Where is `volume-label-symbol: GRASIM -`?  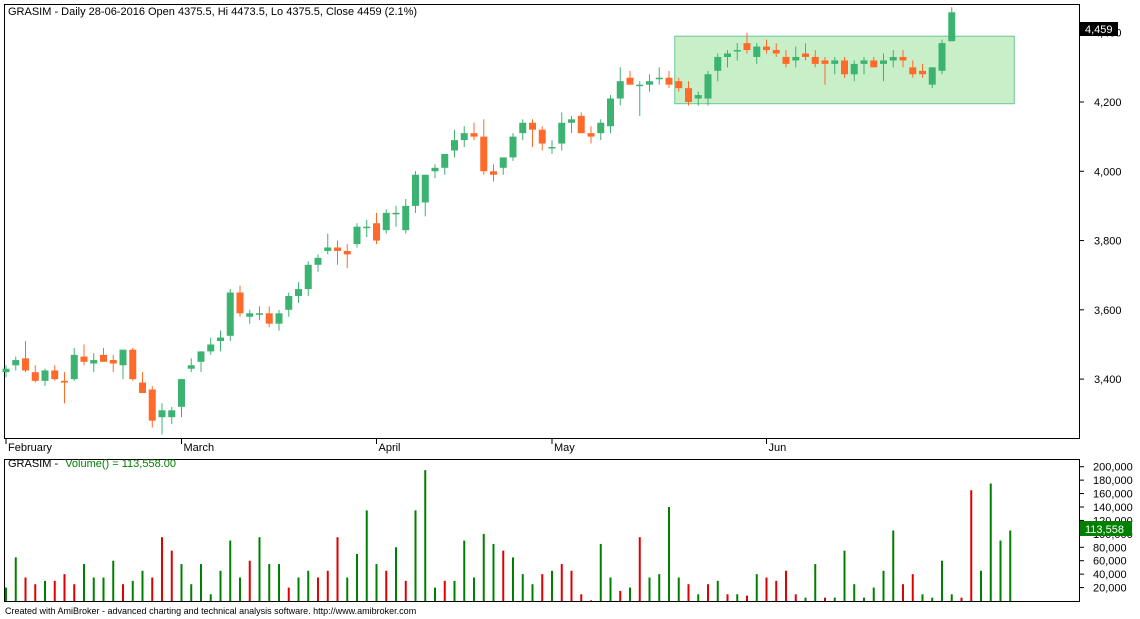 volume-label-symbol: GRASIM - is located at coordinates (33, 464).